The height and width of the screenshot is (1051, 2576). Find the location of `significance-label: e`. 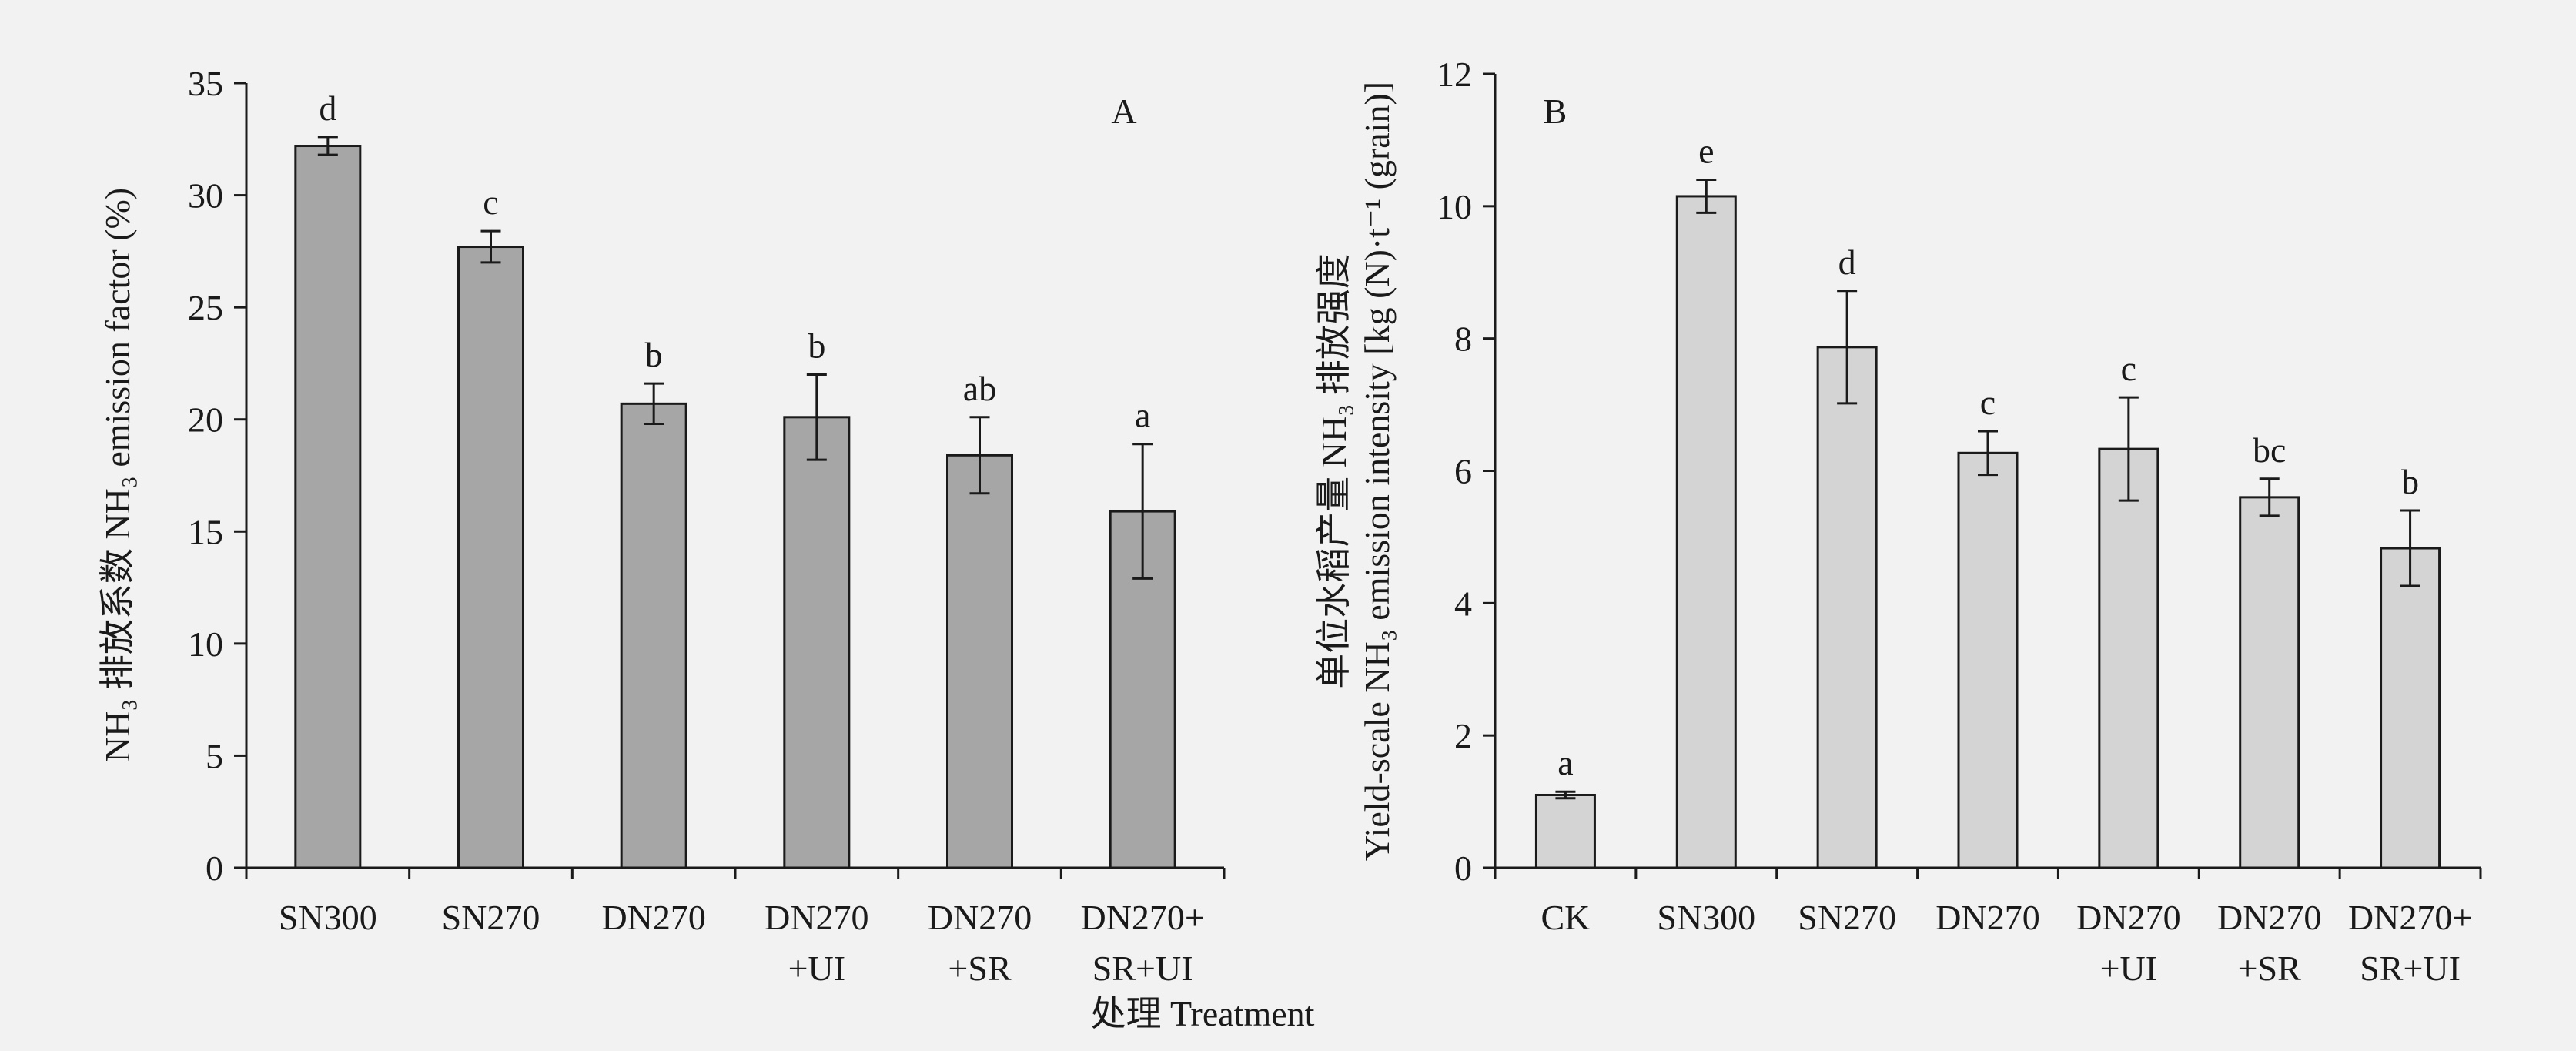

significance-label: e is located at coordinates (1706, 150).